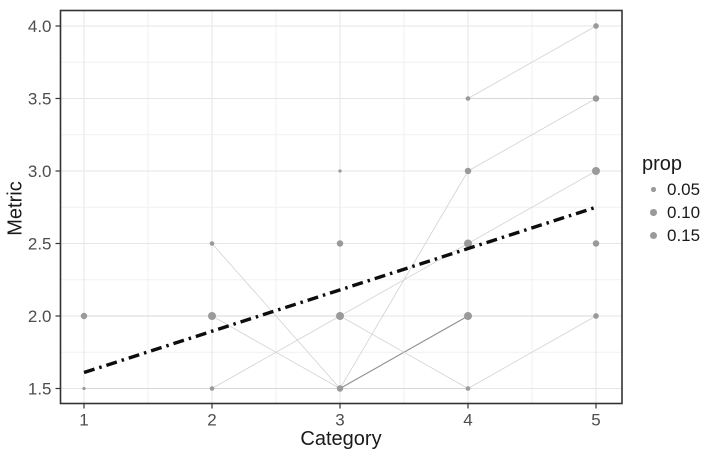 This screenshot has width=716, height=460. I want to click on legend-item: 0.10, so click(670, 212).